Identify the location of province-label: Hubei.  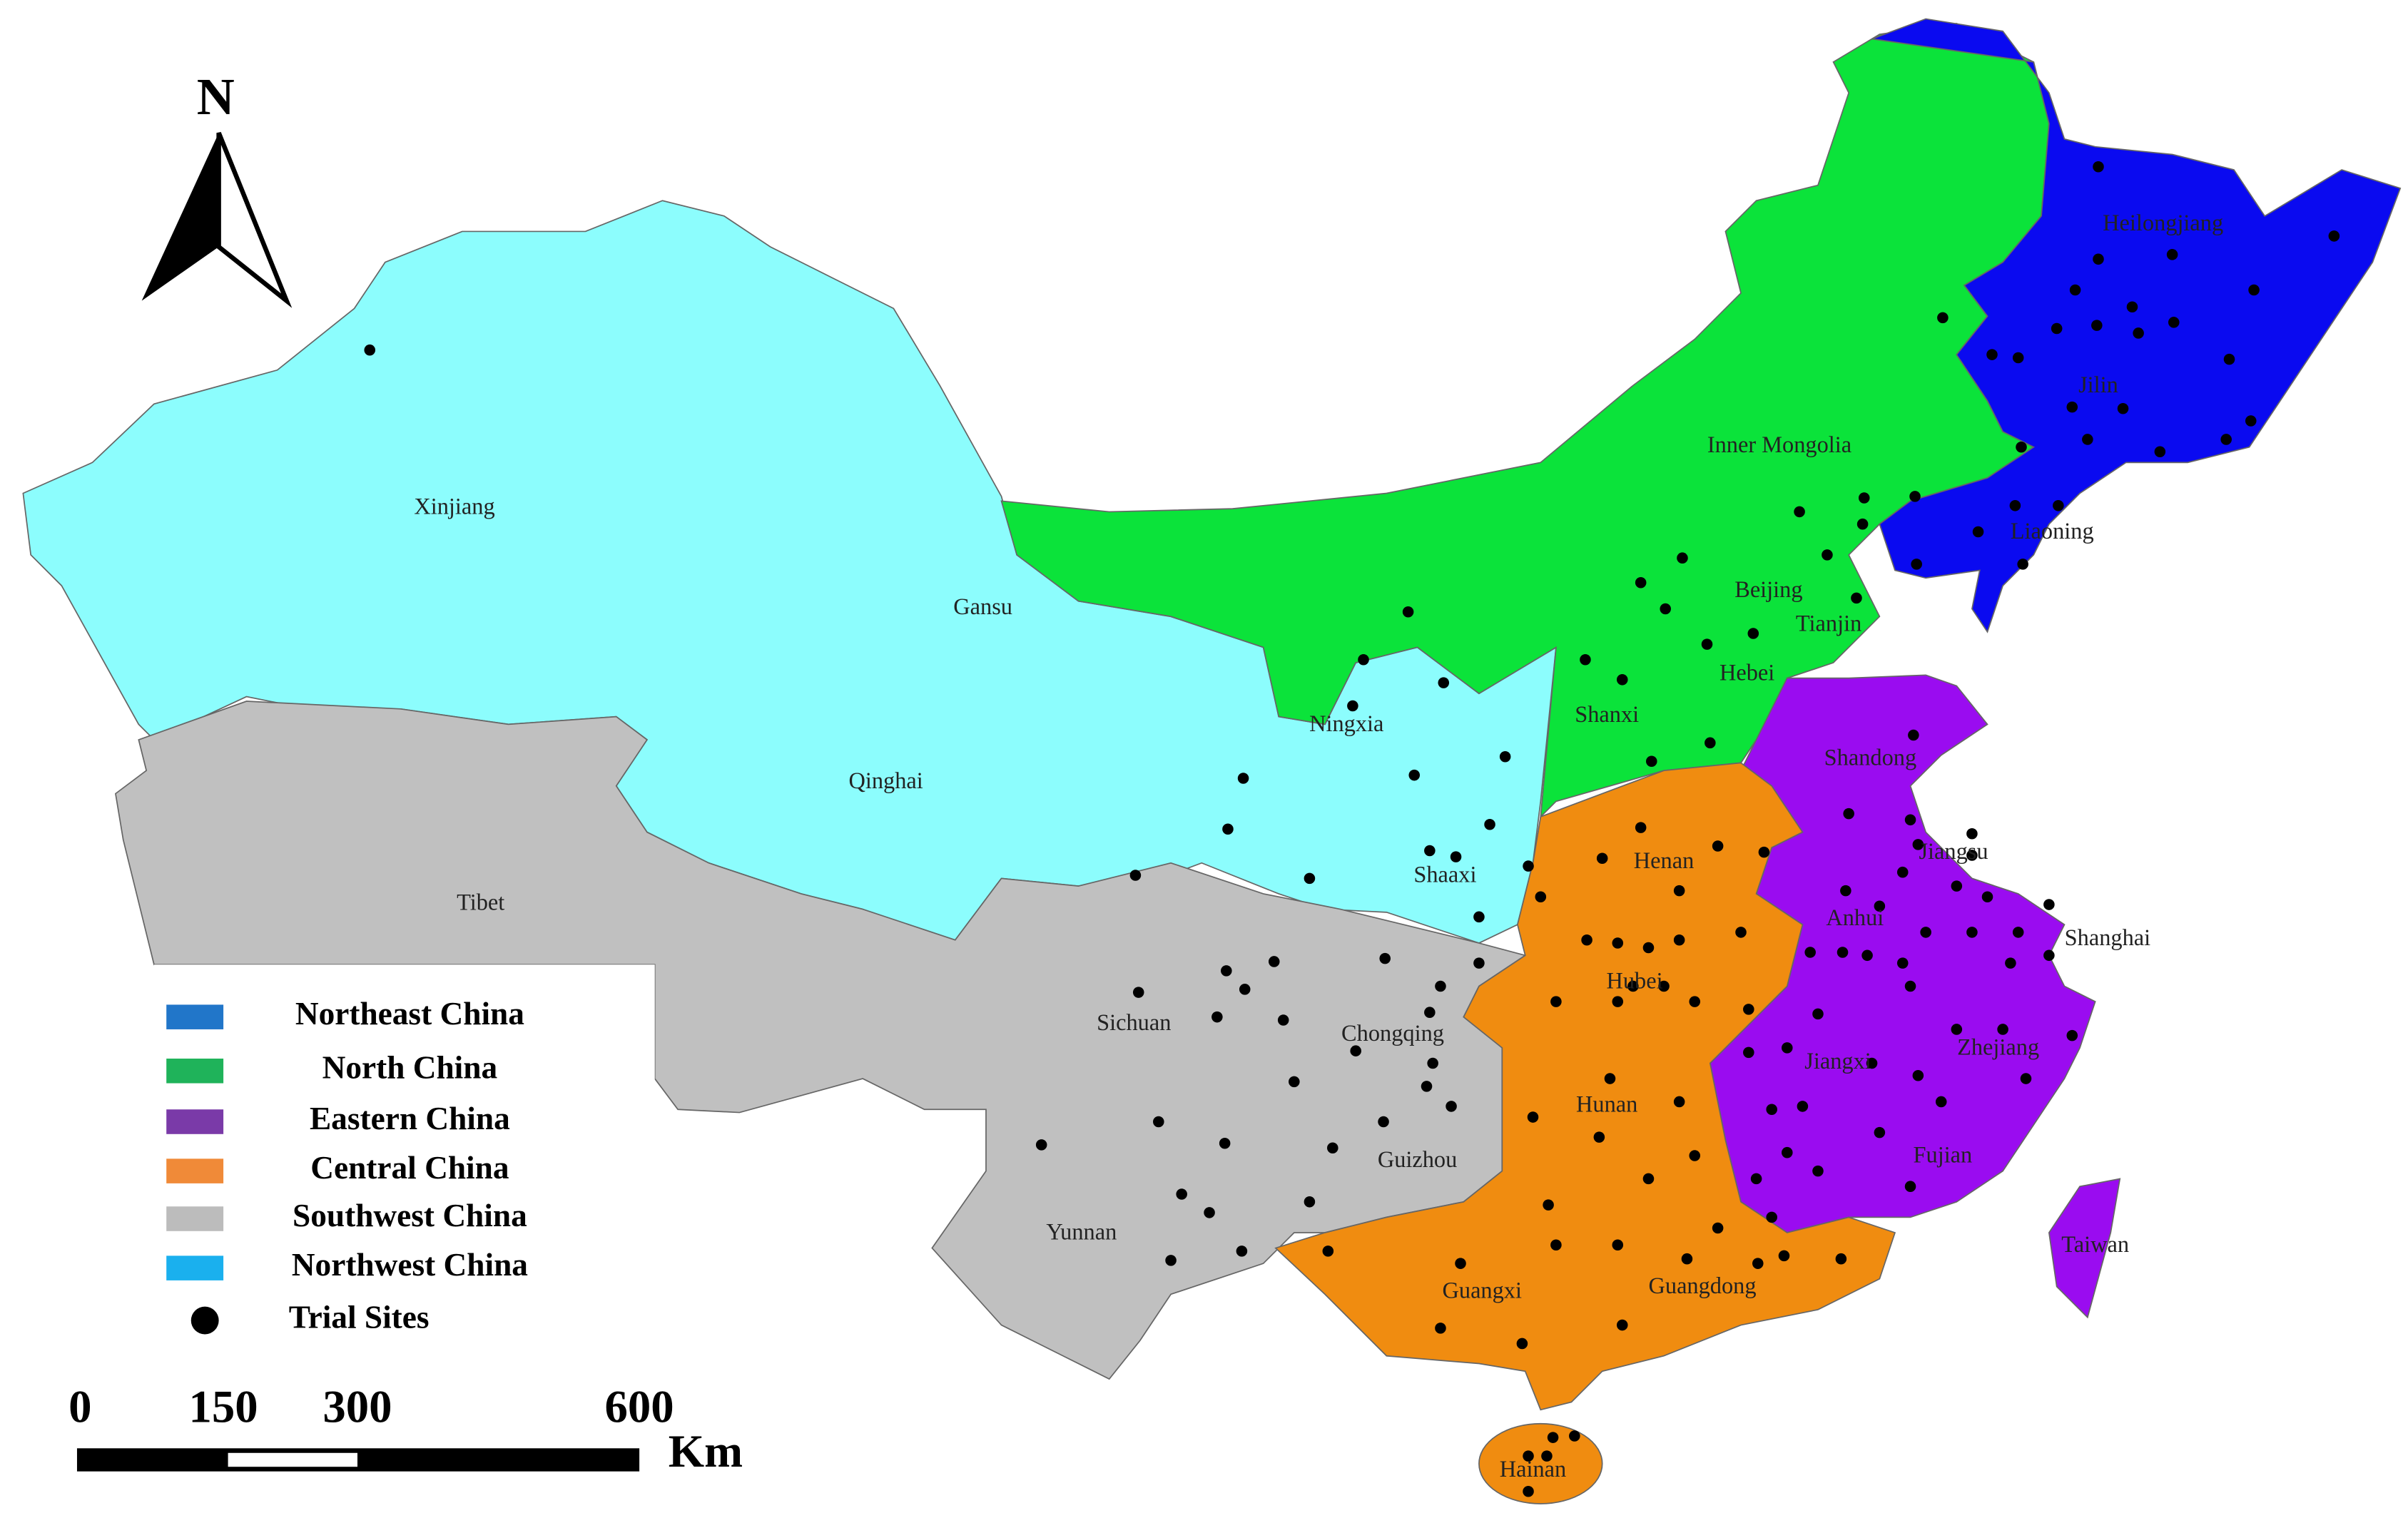
(1634, 981).